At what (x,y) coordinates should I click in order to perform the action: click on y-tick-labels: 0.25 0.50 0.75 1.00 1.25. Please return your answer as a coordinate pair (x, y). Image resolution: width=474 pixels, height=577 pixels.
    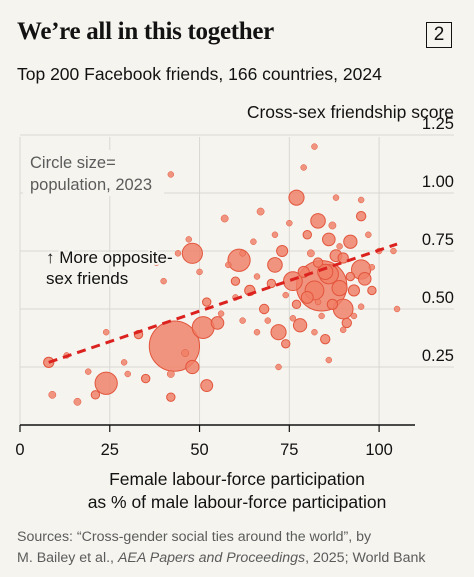
    Looking at the image, I should click on (438, 240).